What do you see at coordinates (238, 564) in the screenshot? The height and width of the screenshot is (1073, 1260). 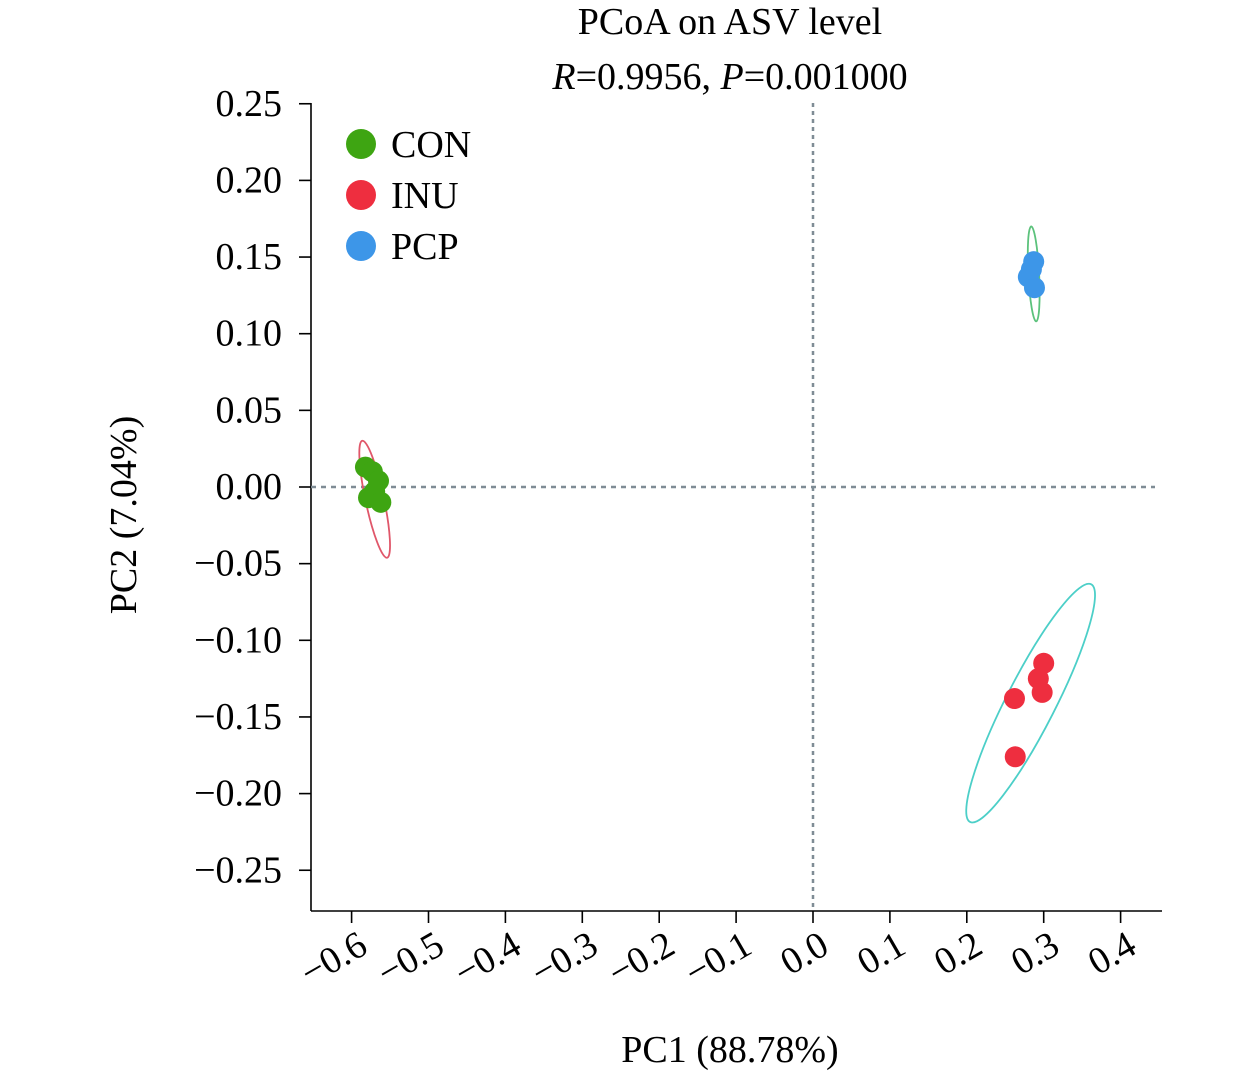 I see `y-tick-label: −0.05` at bounding box center [238, 564].